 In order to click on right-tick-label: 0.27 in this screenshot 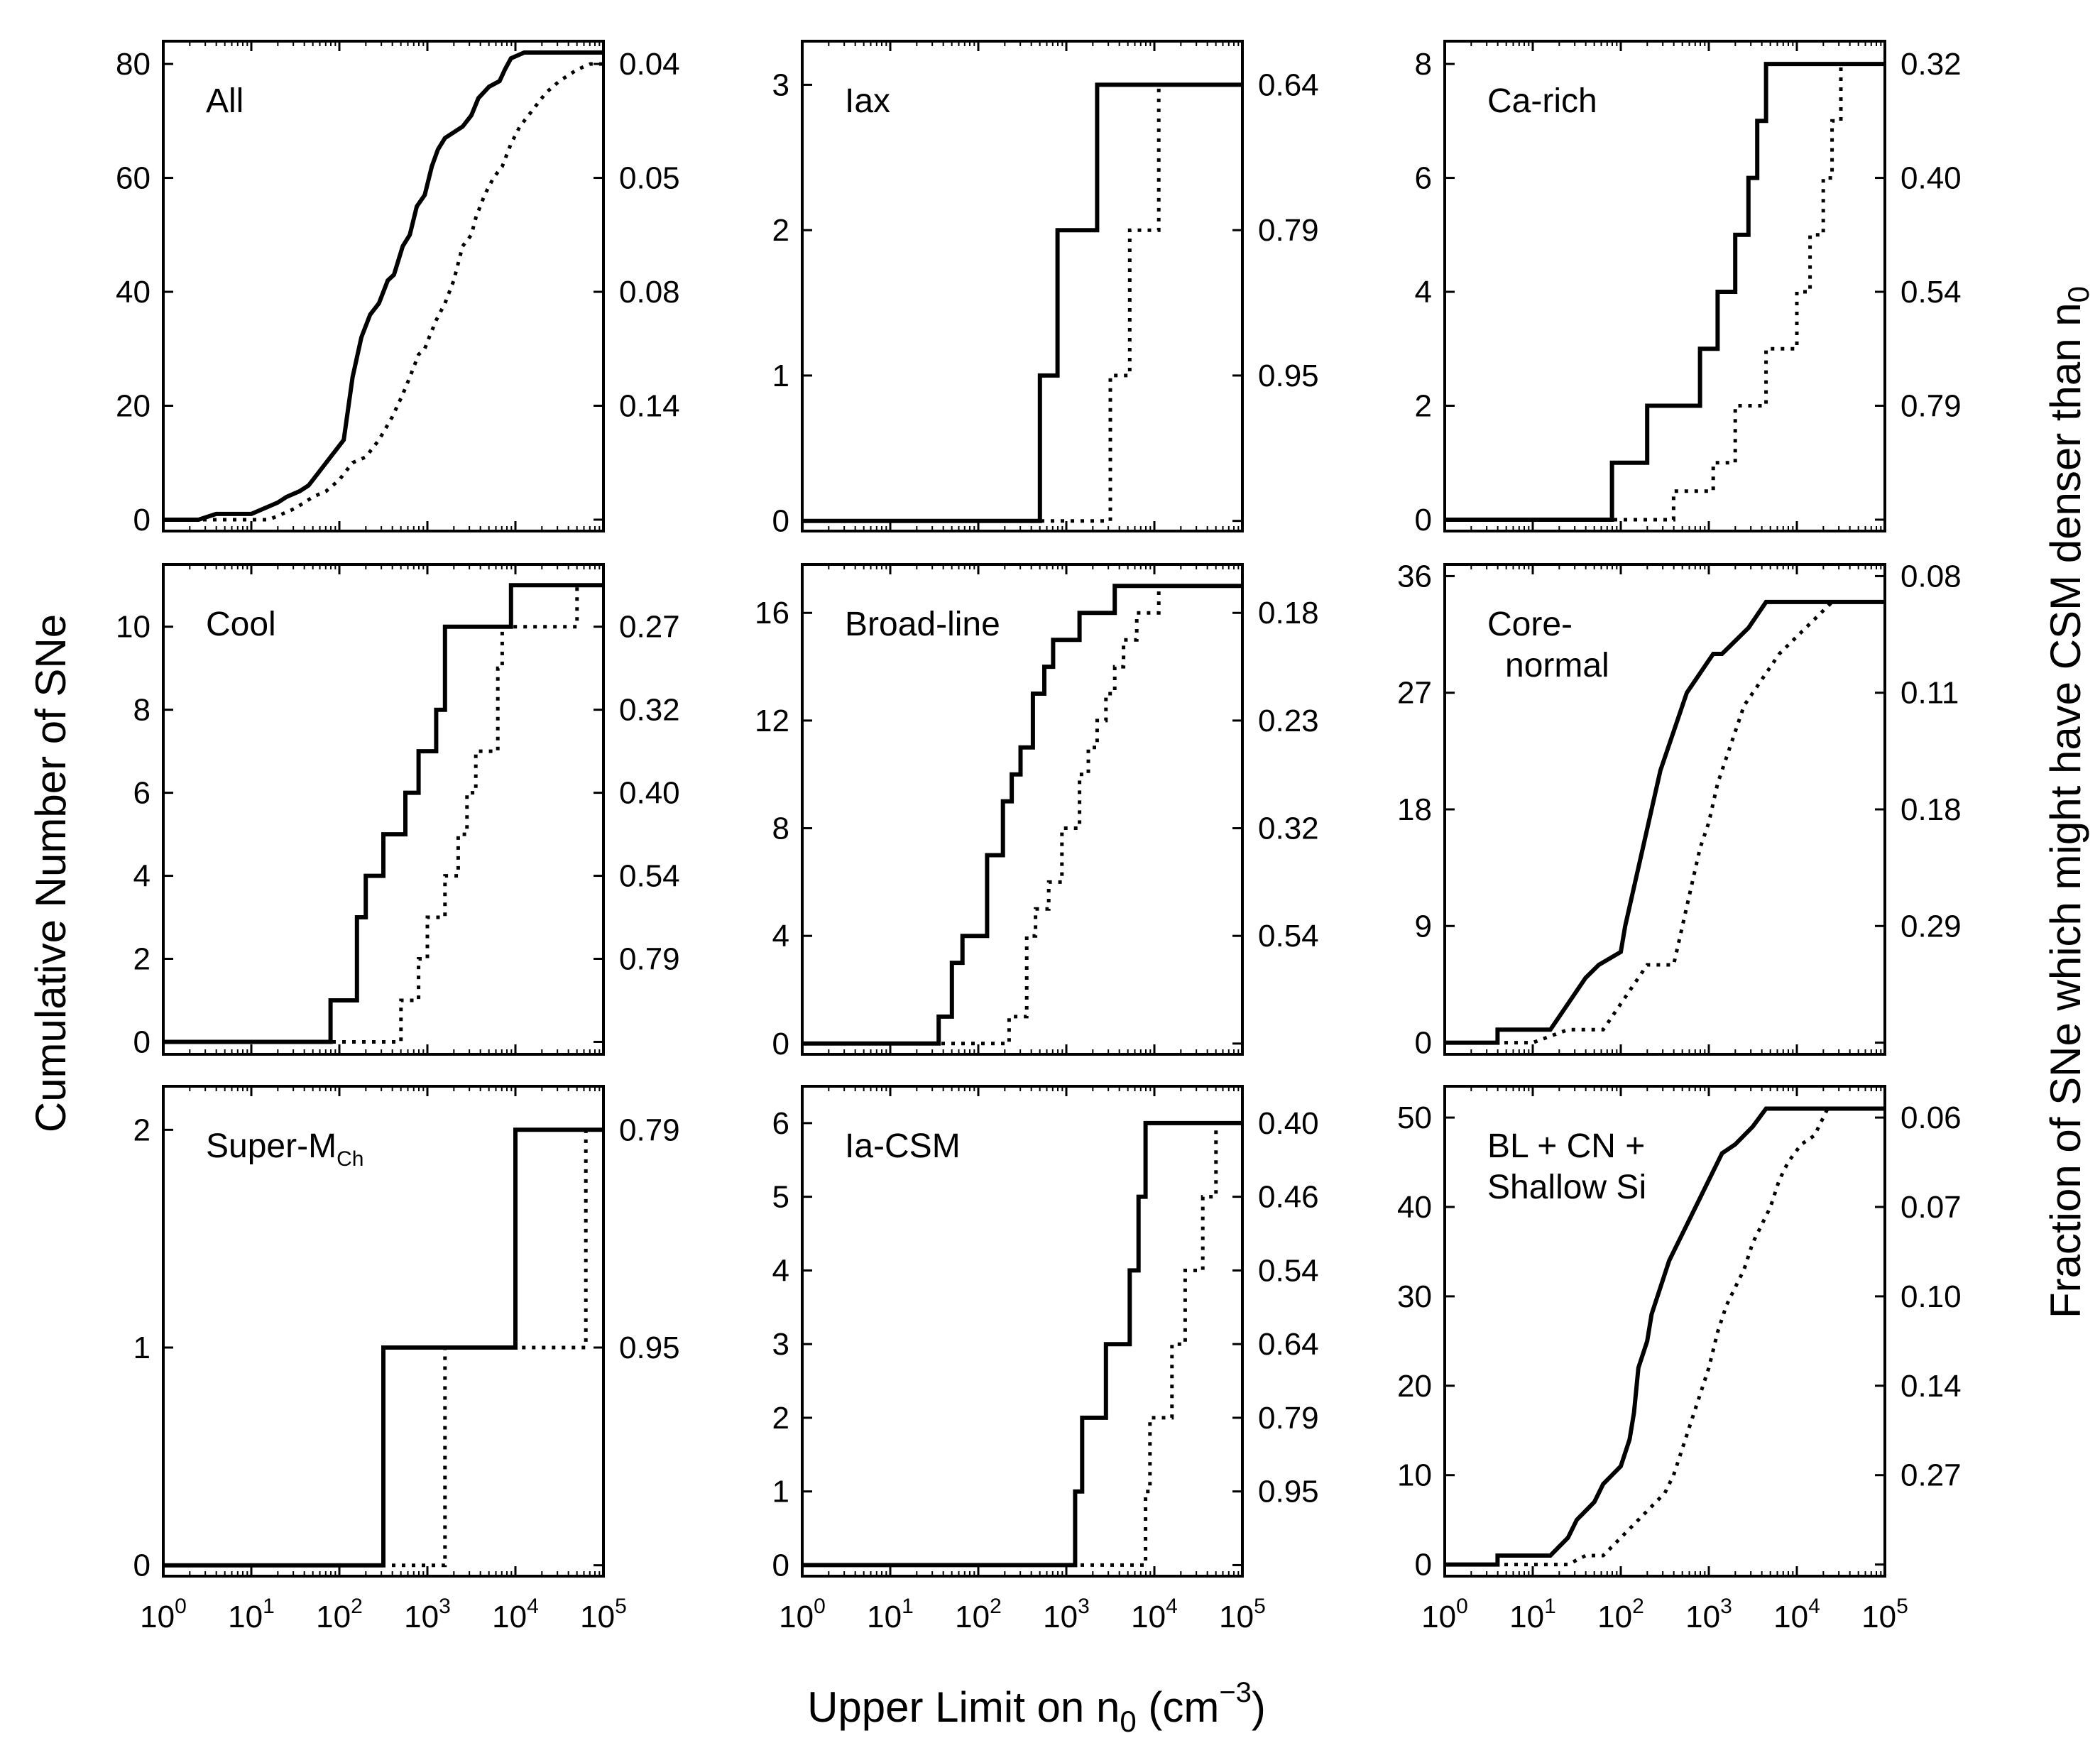, I will do `click(649, 627)`.